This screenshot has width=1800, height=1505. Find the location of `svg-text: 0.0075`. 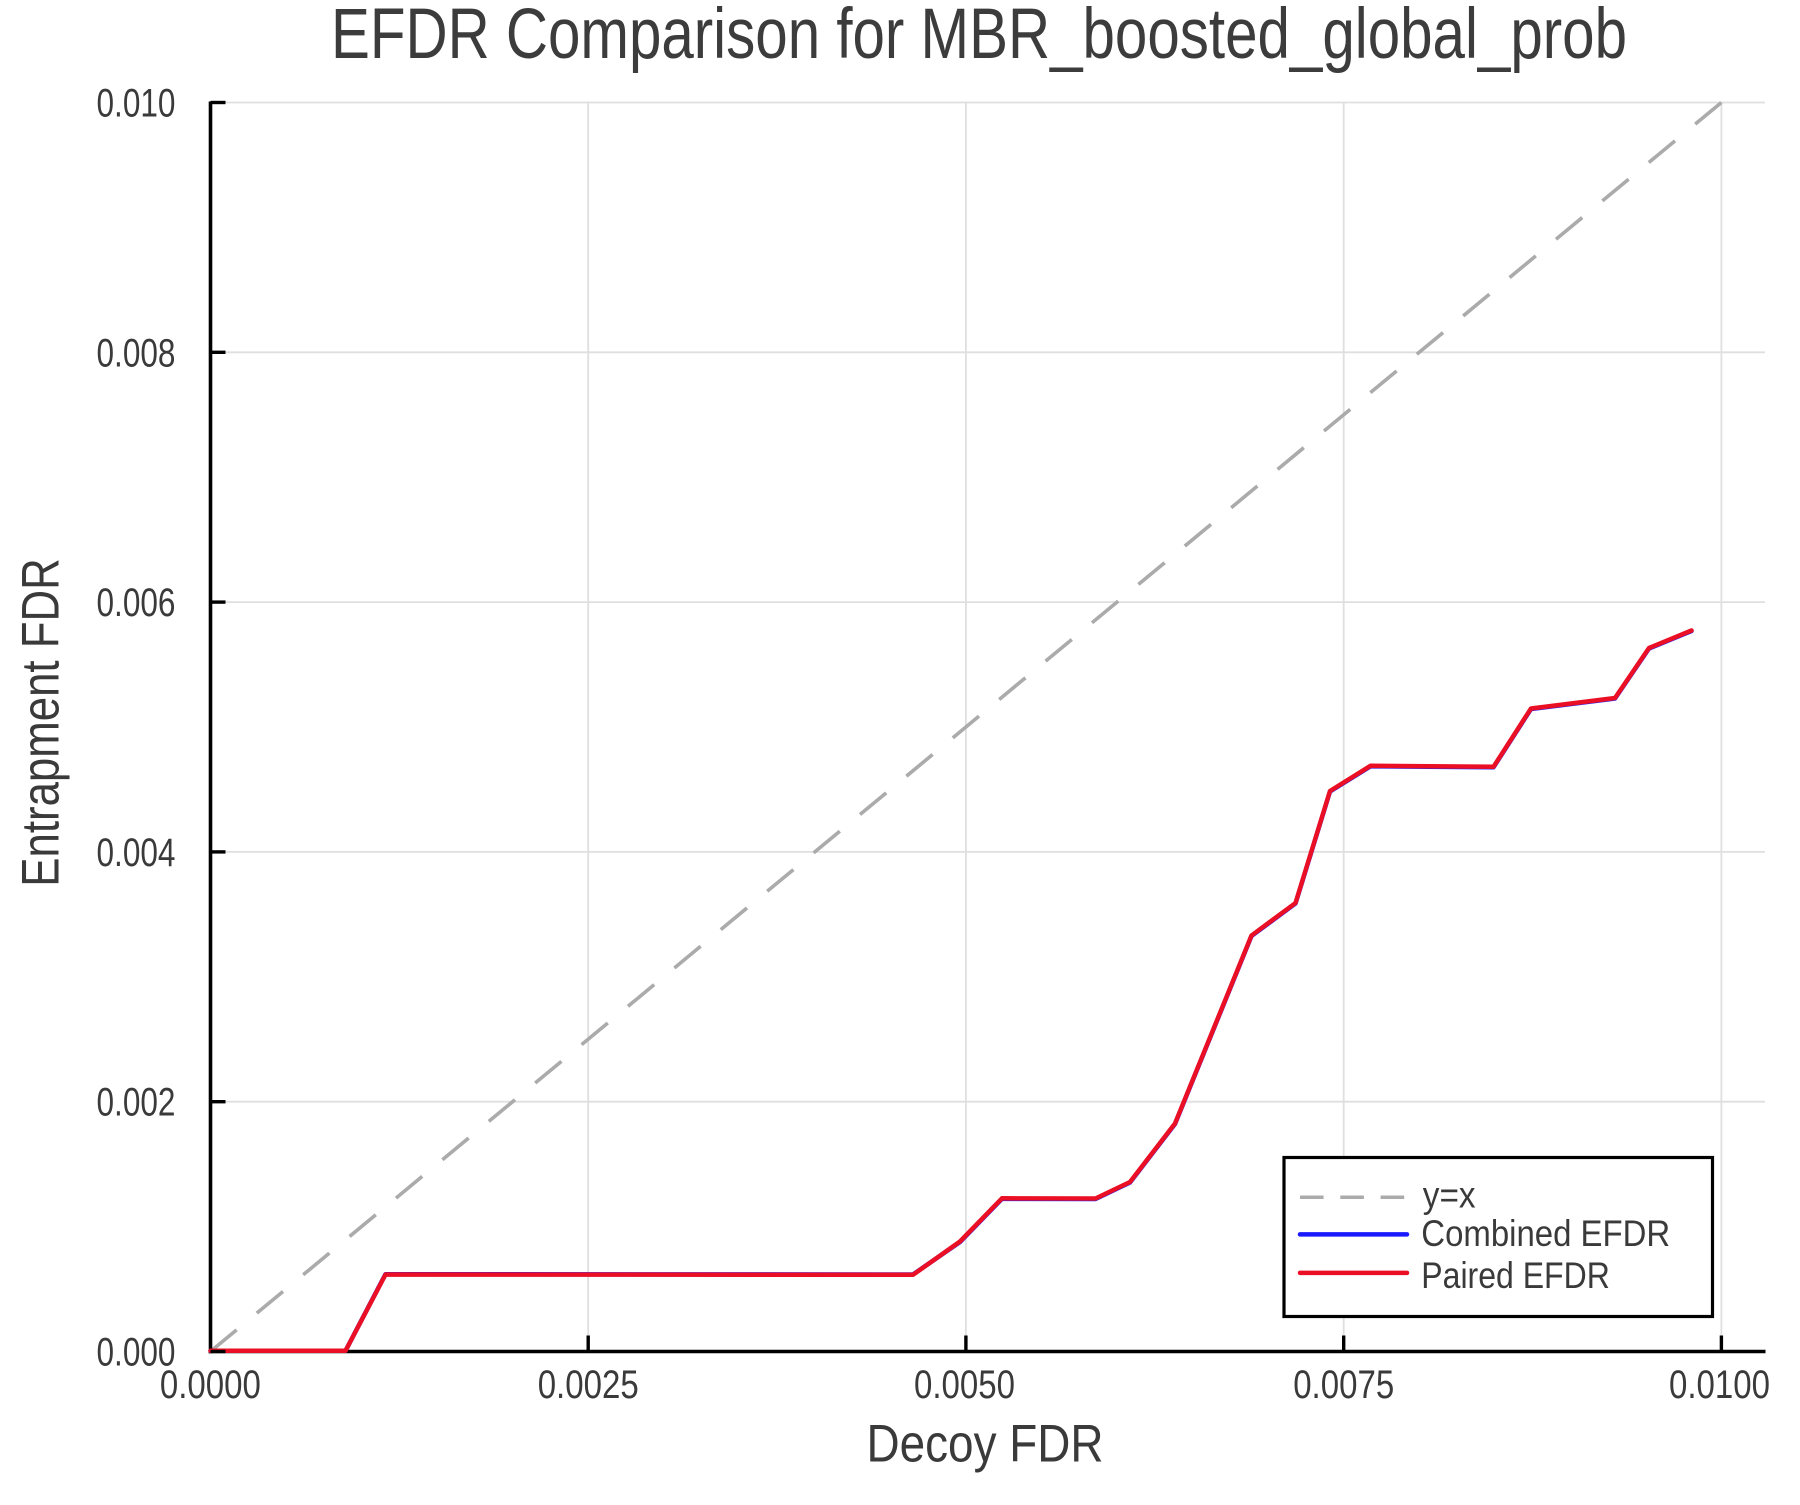

svg-text: 0.0075 is located at coordinates (1343, 1385).